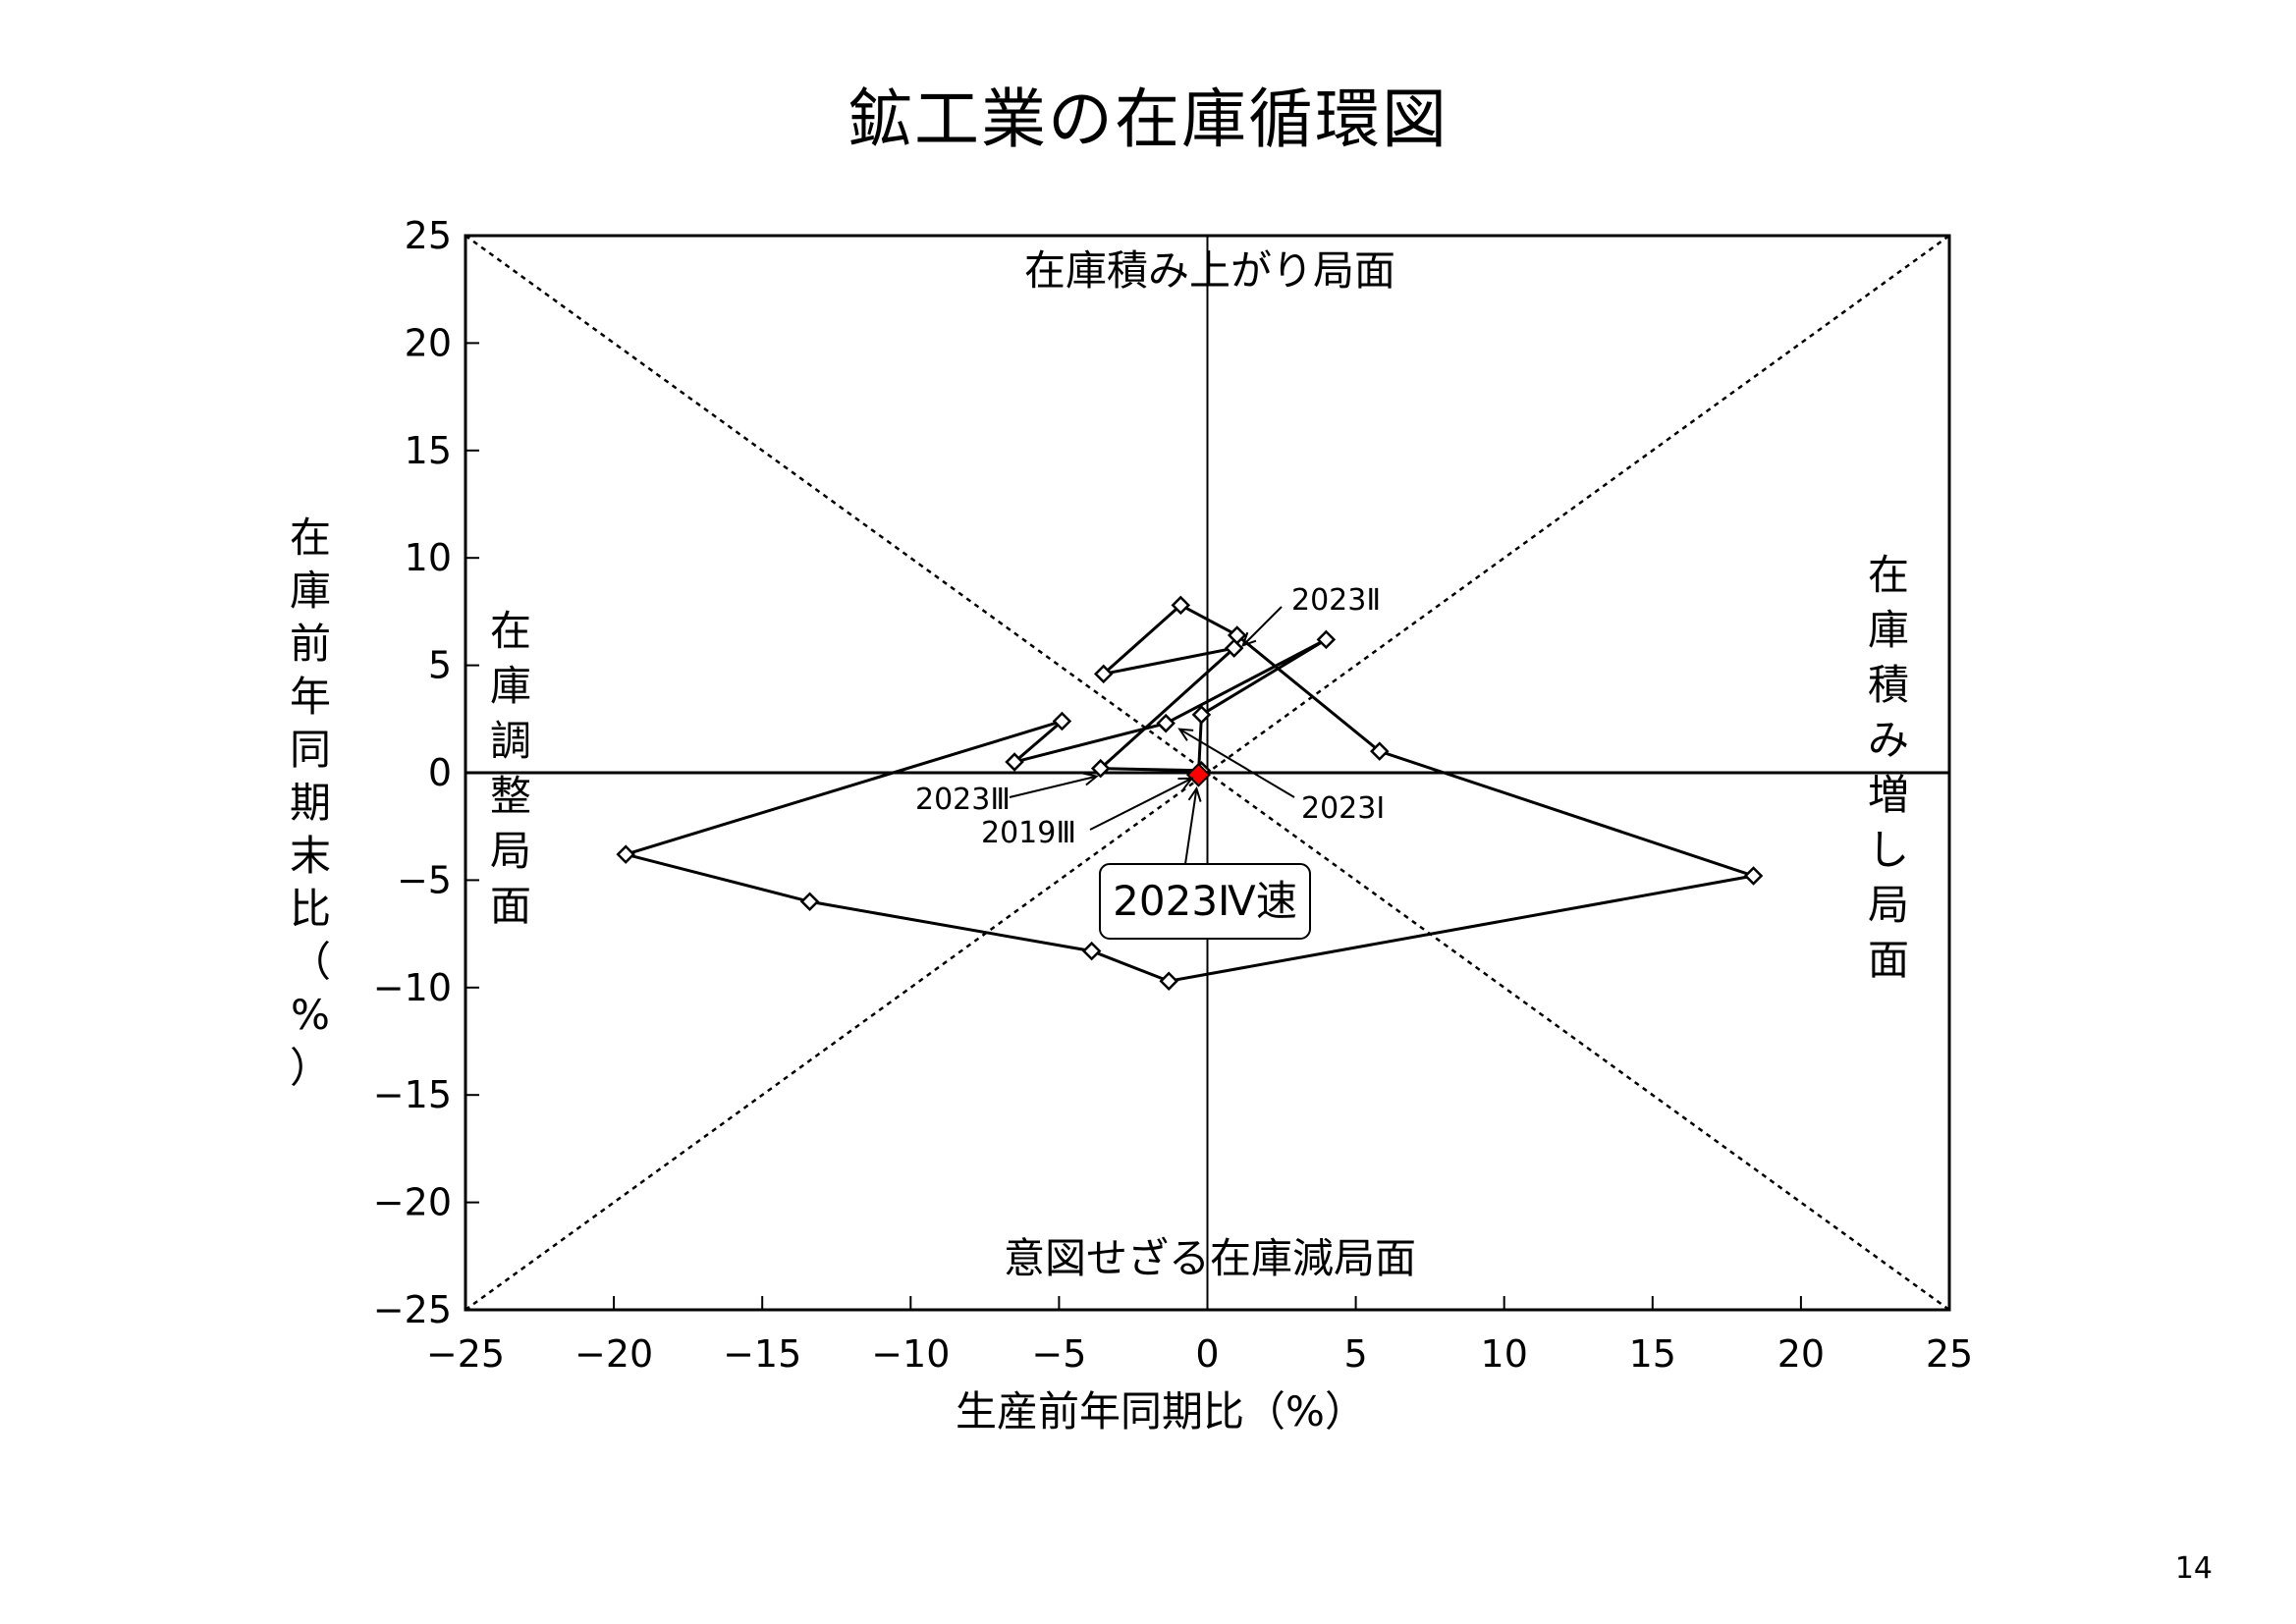 The width and height of the screenshot is (2296, 1624). I want to click on y-tick-label: −5, so click(424, 879).